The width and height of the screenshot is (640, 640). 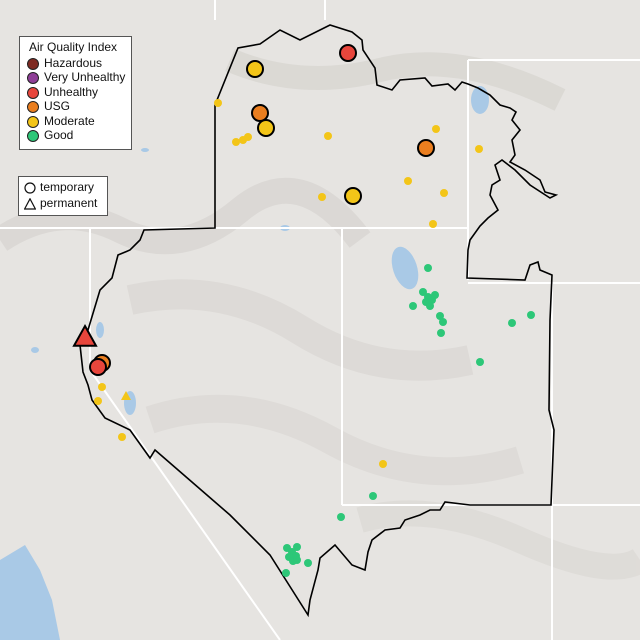 I want to click on legend-item-hazardous: Hazardous, so click(x=75, y=63).